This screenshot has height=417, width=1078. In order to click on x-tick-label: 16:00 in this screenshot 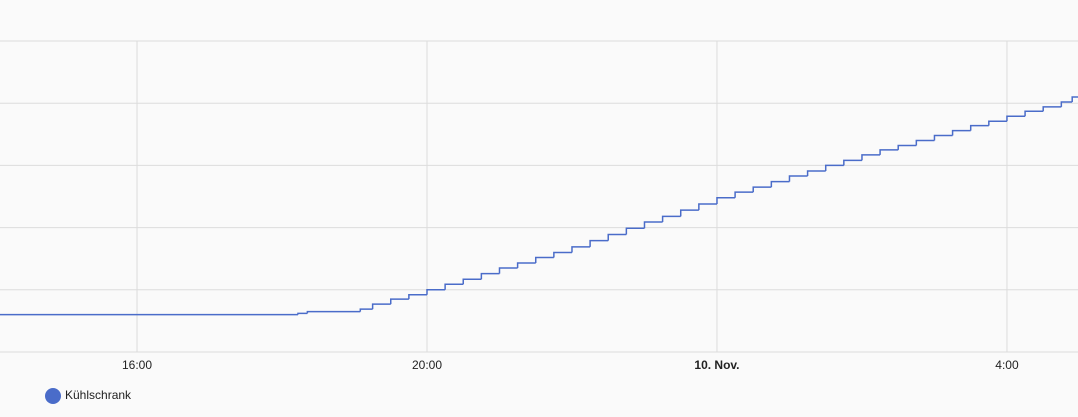, I will do `click(137, 365)`.